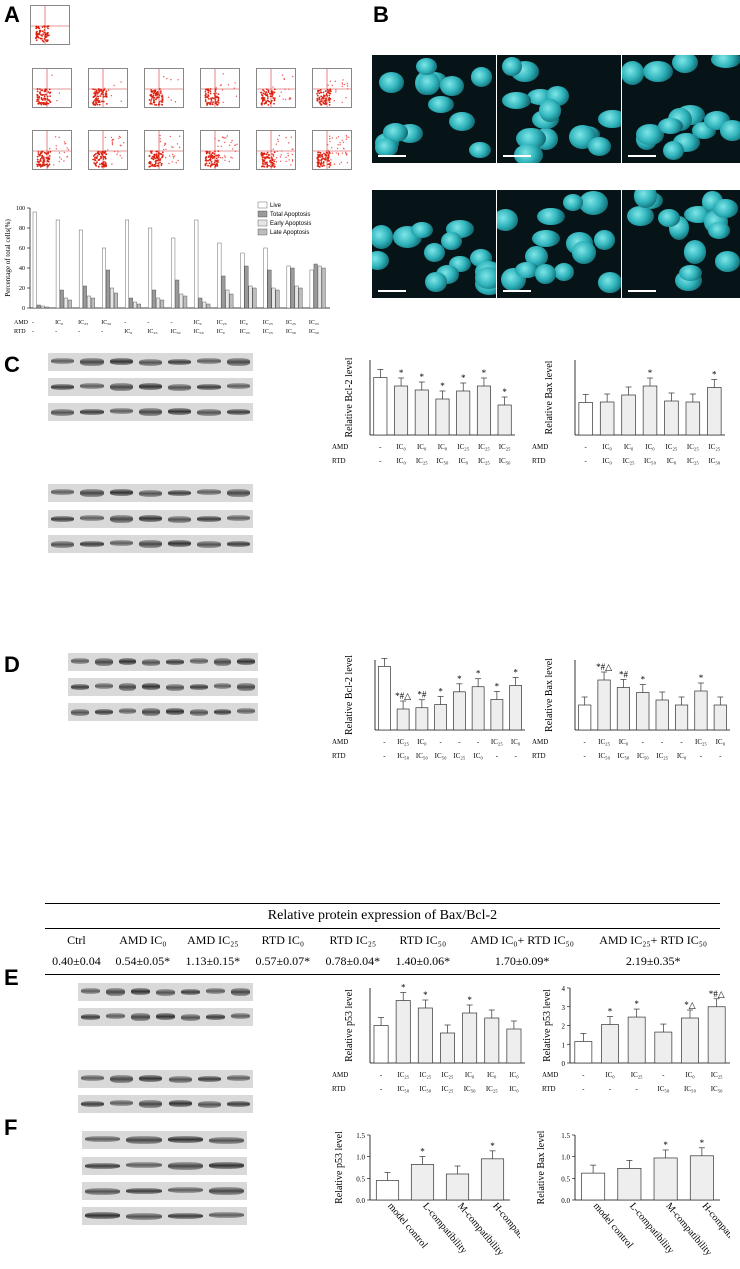  I want to click on amd-row-label: AMD, so click(340, 447).